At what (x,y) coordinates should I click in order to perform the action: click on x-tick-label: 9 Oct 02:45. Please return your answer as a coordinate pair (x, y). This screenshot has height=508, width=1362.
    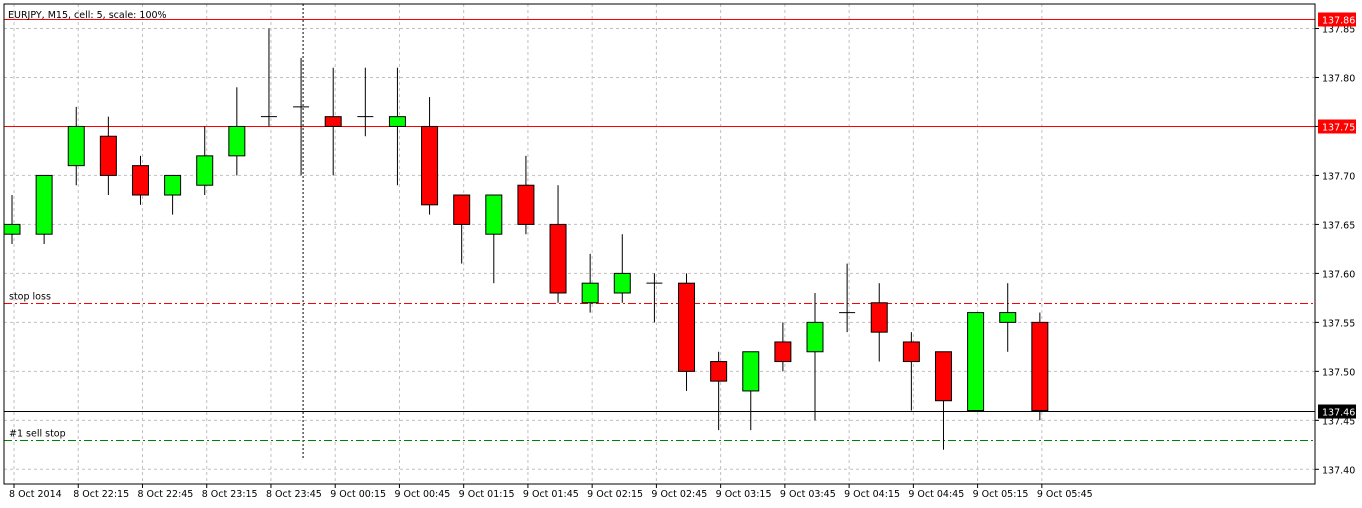
    Looking at the image, I should click on (679, 494).